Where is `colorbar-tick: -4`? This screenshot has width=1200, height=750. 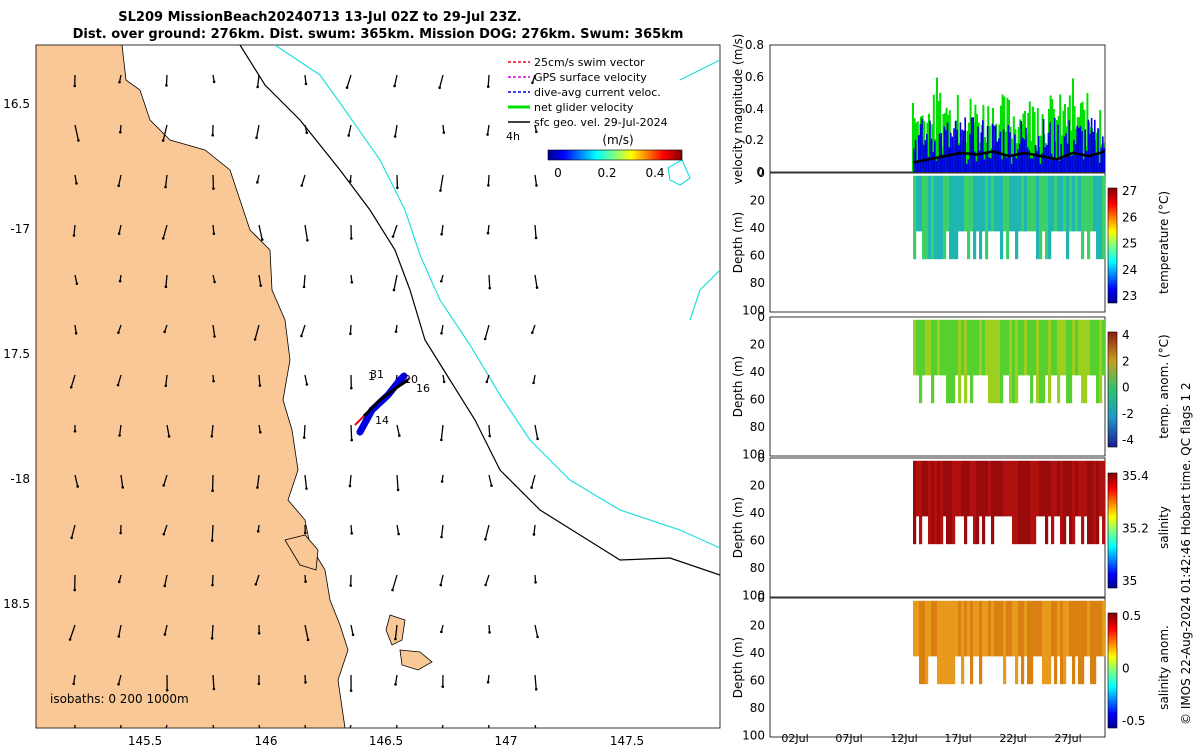 colorbar-tick: -4 is located at coordinates (1128, 440).